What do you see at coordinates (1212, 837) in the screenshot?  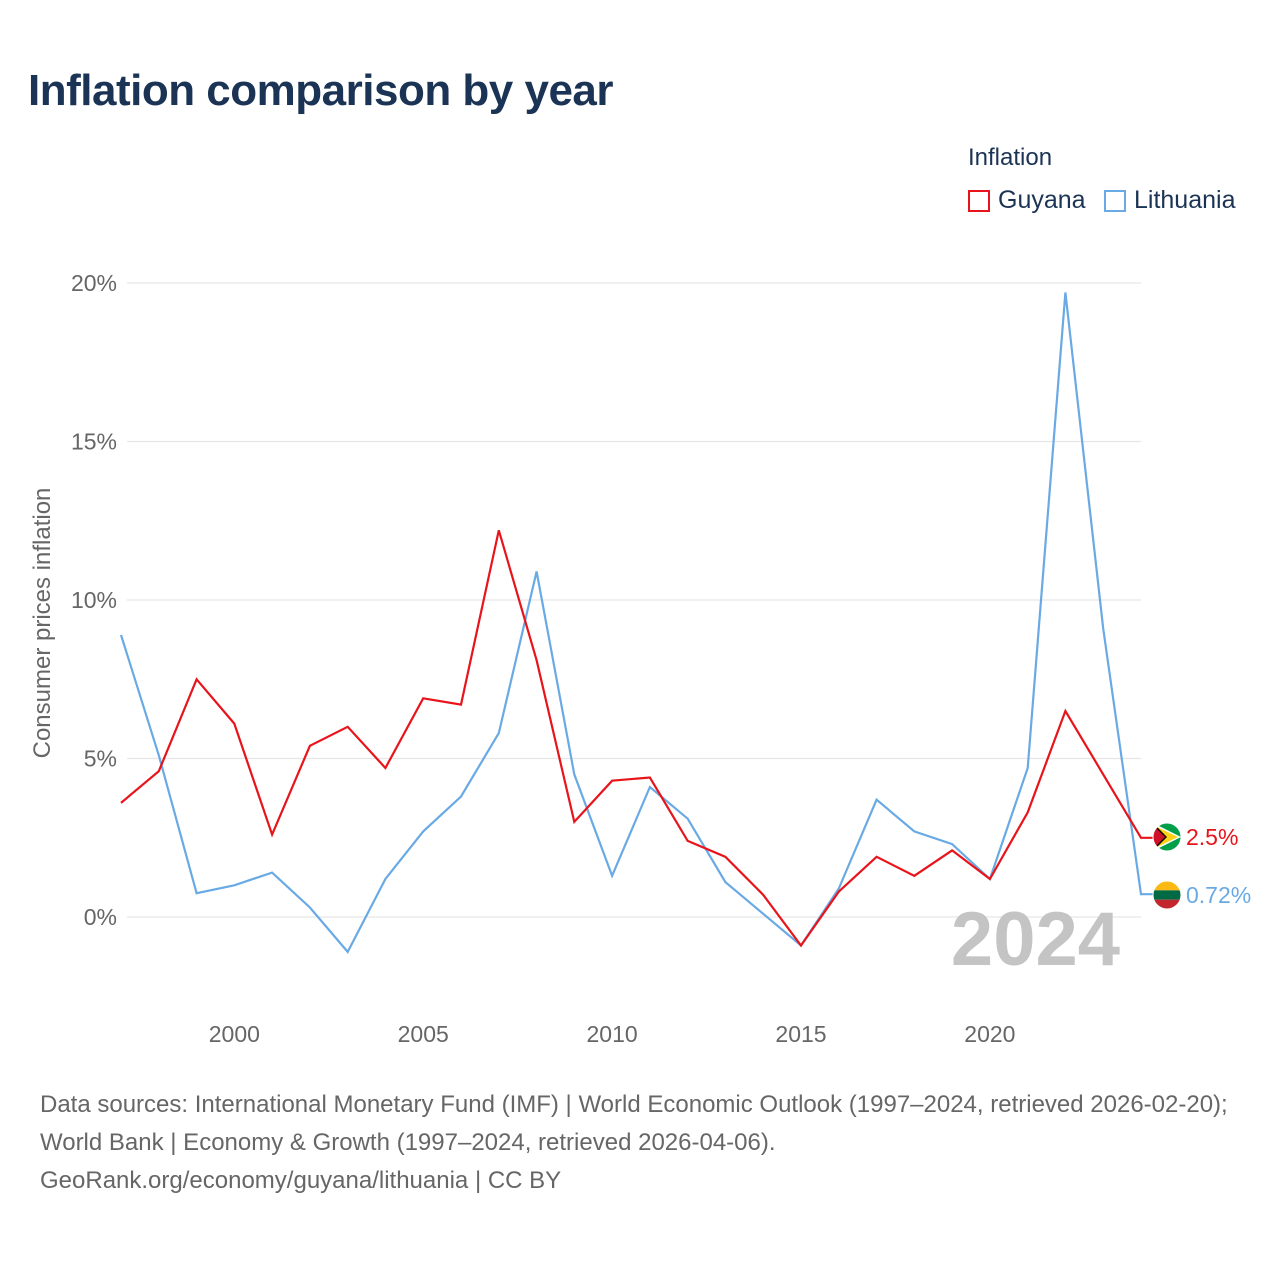 I see `end-label-guyana: 2.5%` at bounding box center [1212, 837].